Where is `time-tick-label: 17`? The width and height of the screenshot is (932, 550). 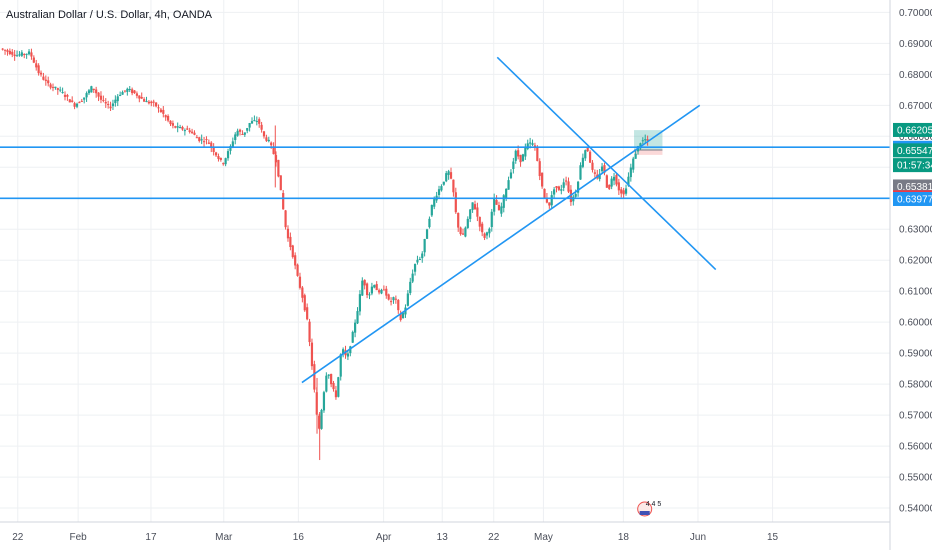 time-tick-label: 17 is located at coordinates (151, 537).